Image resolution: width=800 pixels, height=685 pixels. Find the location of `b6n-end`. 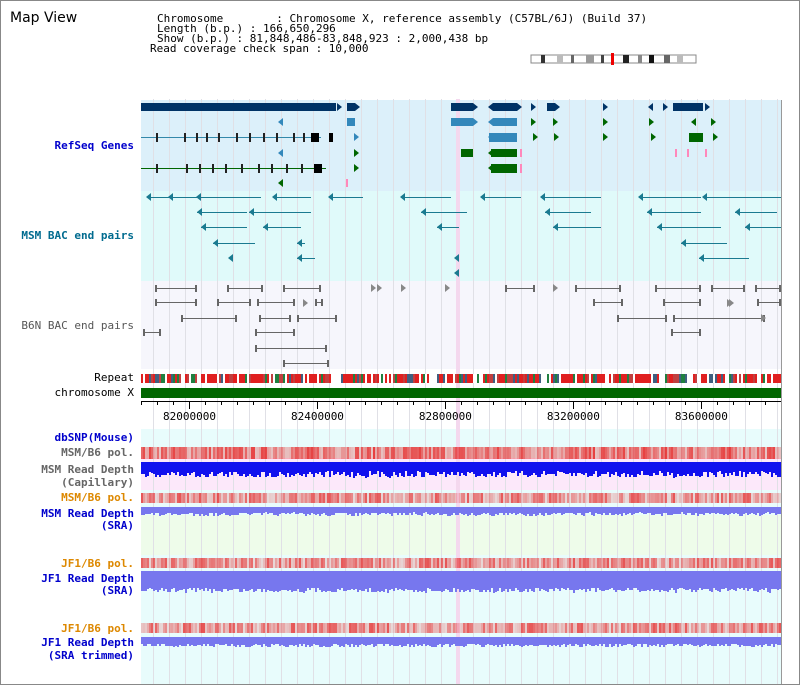

b6n-end is located at coordinates (756, 288).